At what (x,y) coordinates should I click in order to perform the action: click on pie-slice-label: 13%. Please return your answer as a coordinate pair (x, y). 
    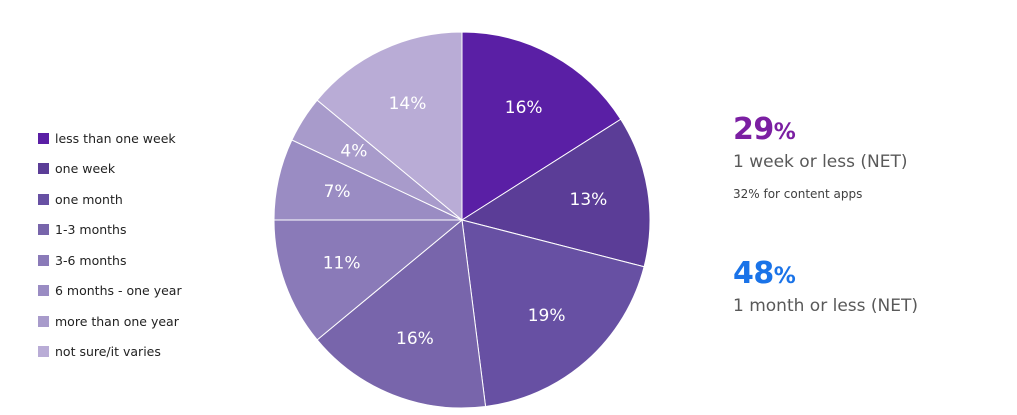
    Looking at the image, I should click on (589, 200).